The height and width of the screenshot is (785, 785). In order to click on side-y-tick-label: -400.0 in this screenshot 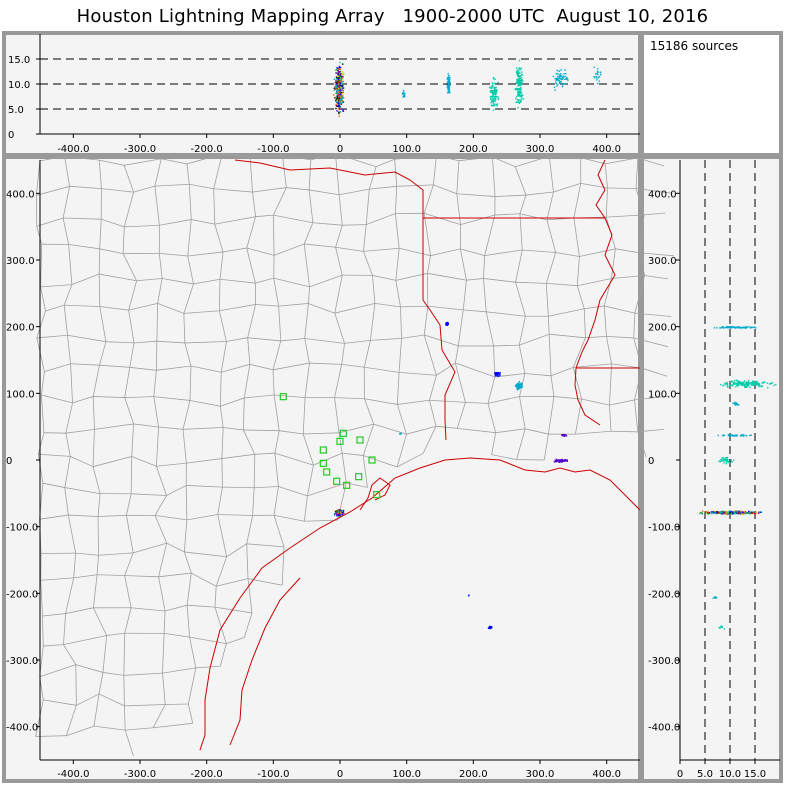, I will do `click(664, 728)`.